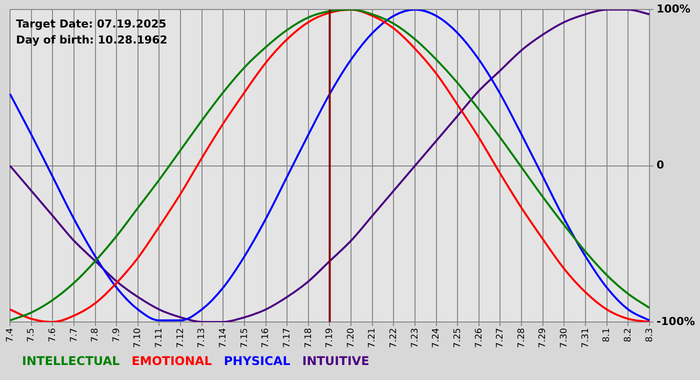  I want to click on x-tick-label: 7.8, so click(95, 335).